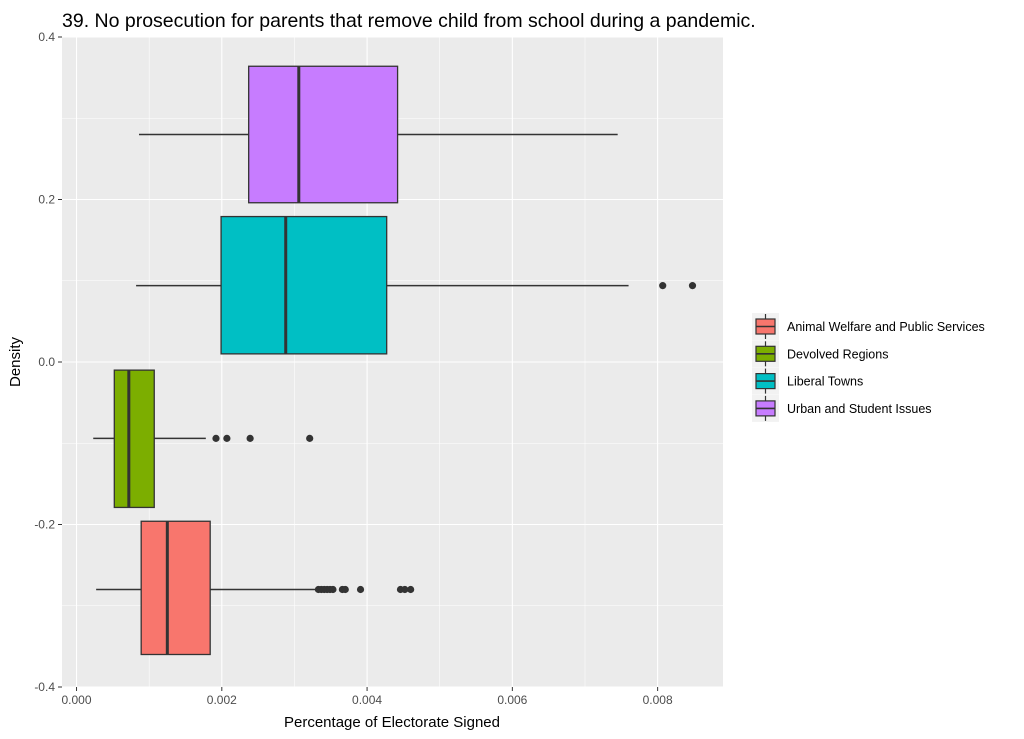  I want to click on legend-label: Animal Welfare and Public Services, so click(886, 327).